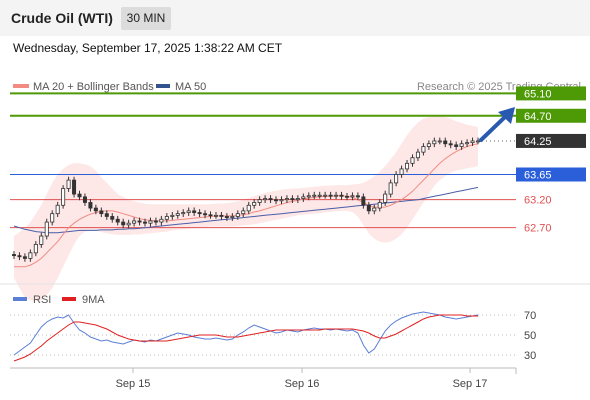 The image size is (590, 400). What do you see at coordinates (530, 316) in the screenshot?
I see `rsi-tick-70: 70` at bounding box center [530, 316].